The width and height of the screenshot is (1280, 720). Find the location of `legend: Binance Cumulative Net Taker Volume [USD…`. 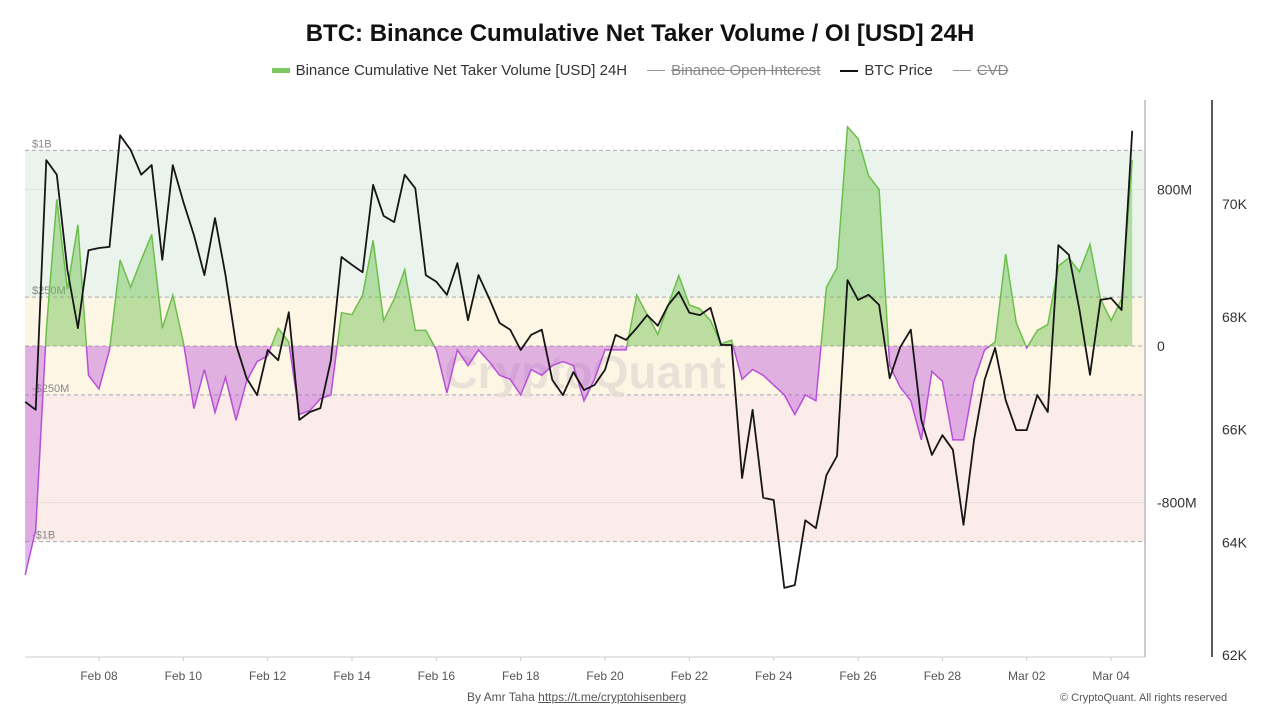

legend: Binance Cumulative Net Taker Volume [USD… is located at coordinates (640, 70).